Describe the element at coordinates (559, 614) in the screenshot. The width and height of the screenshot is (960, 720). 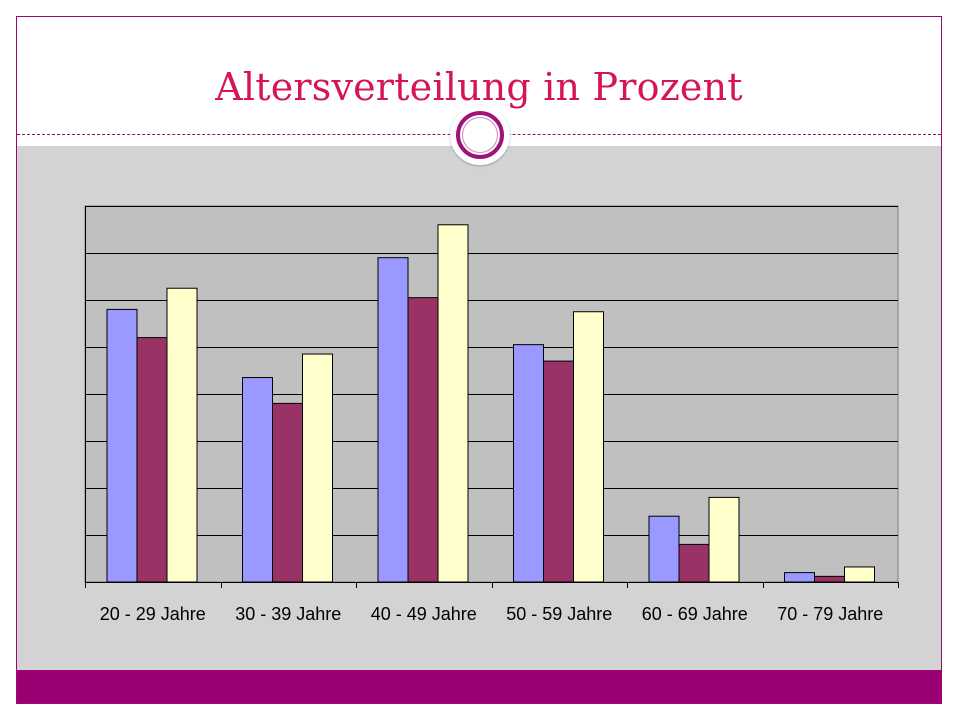
I see `x-tick-label: 50 - 59 Jahre` at that location.